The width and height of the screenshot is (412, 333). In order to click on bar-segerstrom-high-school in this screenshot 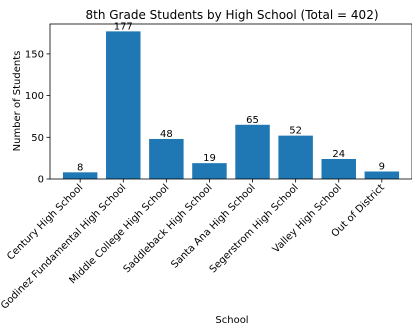, I will do `click(295, 157)`.